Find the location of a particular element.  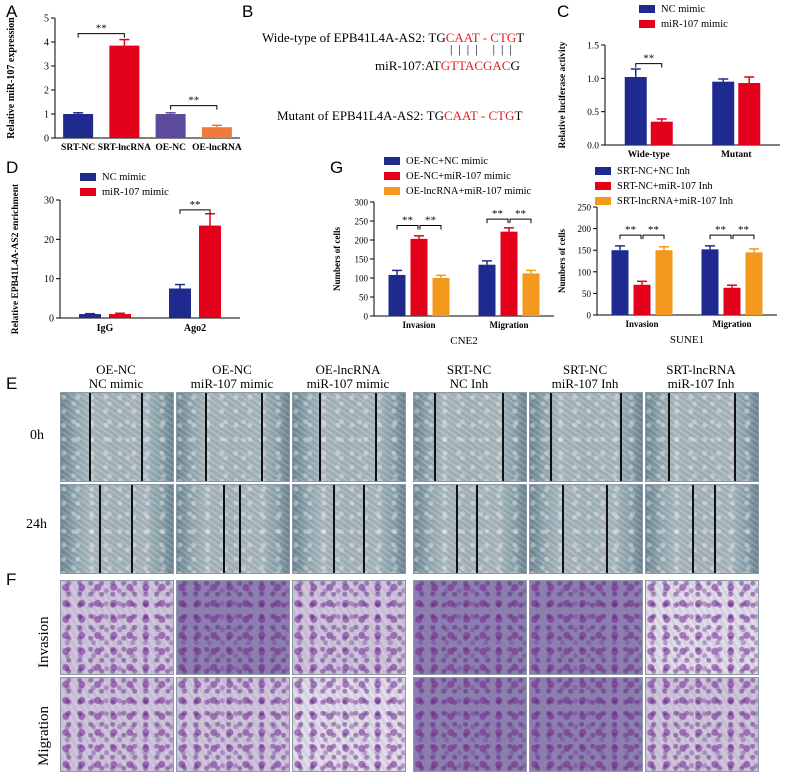

g2-legend-label: SRT-NC+NC Inh is located at coordinates (654, 171).